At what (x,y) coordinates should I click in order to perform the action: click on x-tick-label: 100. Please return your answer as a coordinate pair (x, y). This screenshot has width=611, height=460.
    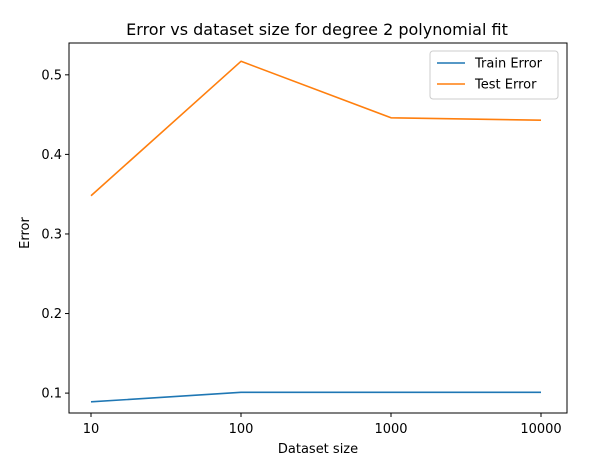
    Looking at the image, I should click on (241, 429).